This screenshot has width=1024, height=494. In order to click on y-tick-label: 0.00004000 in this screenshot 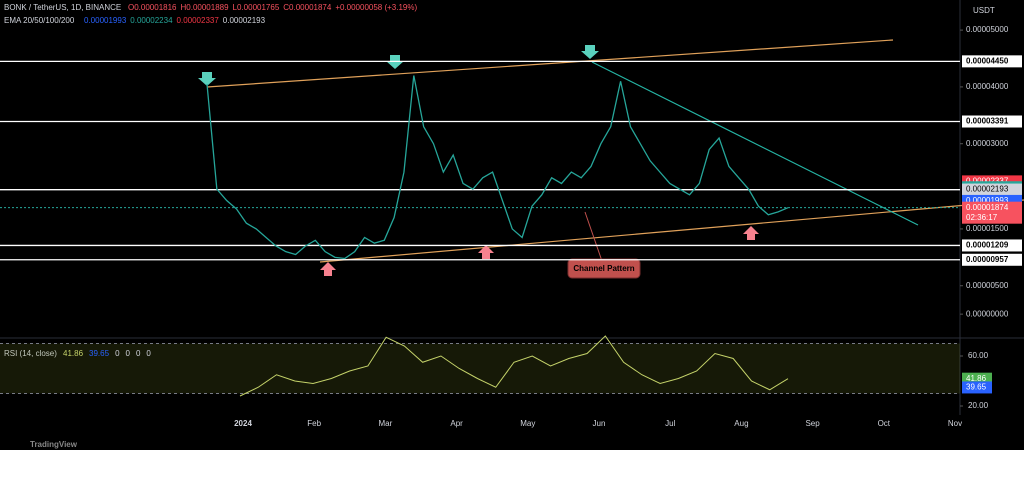, I will do `click(987, 86)`.